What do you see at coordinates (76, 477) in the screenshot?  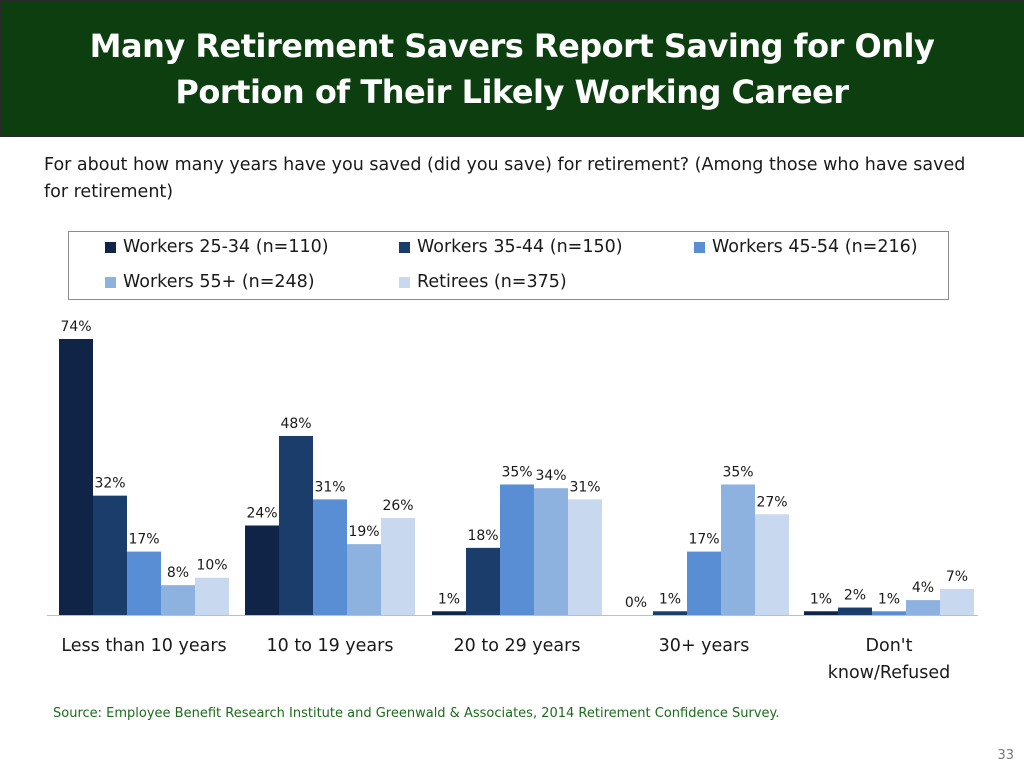 I see `bar-workers-25-34-n-110-less-than-10-years` at bounding box center [76, 477].